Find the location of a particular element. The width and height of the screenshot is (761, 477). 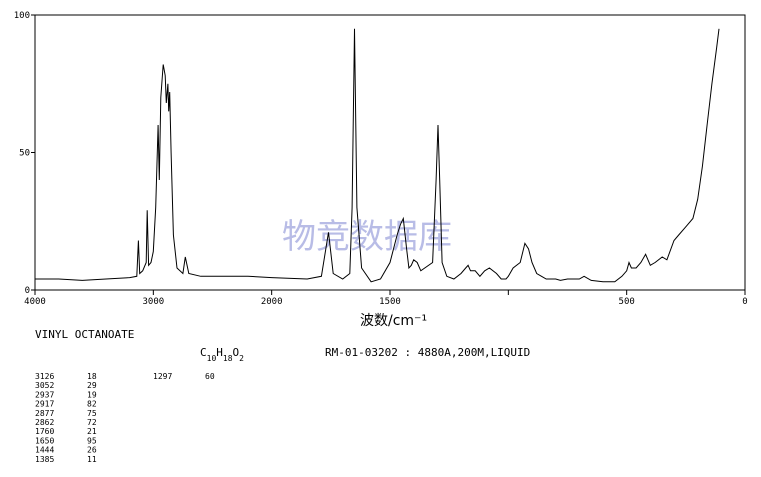

peak-wavenumber: 1650 is located at coordinates (44, 440).